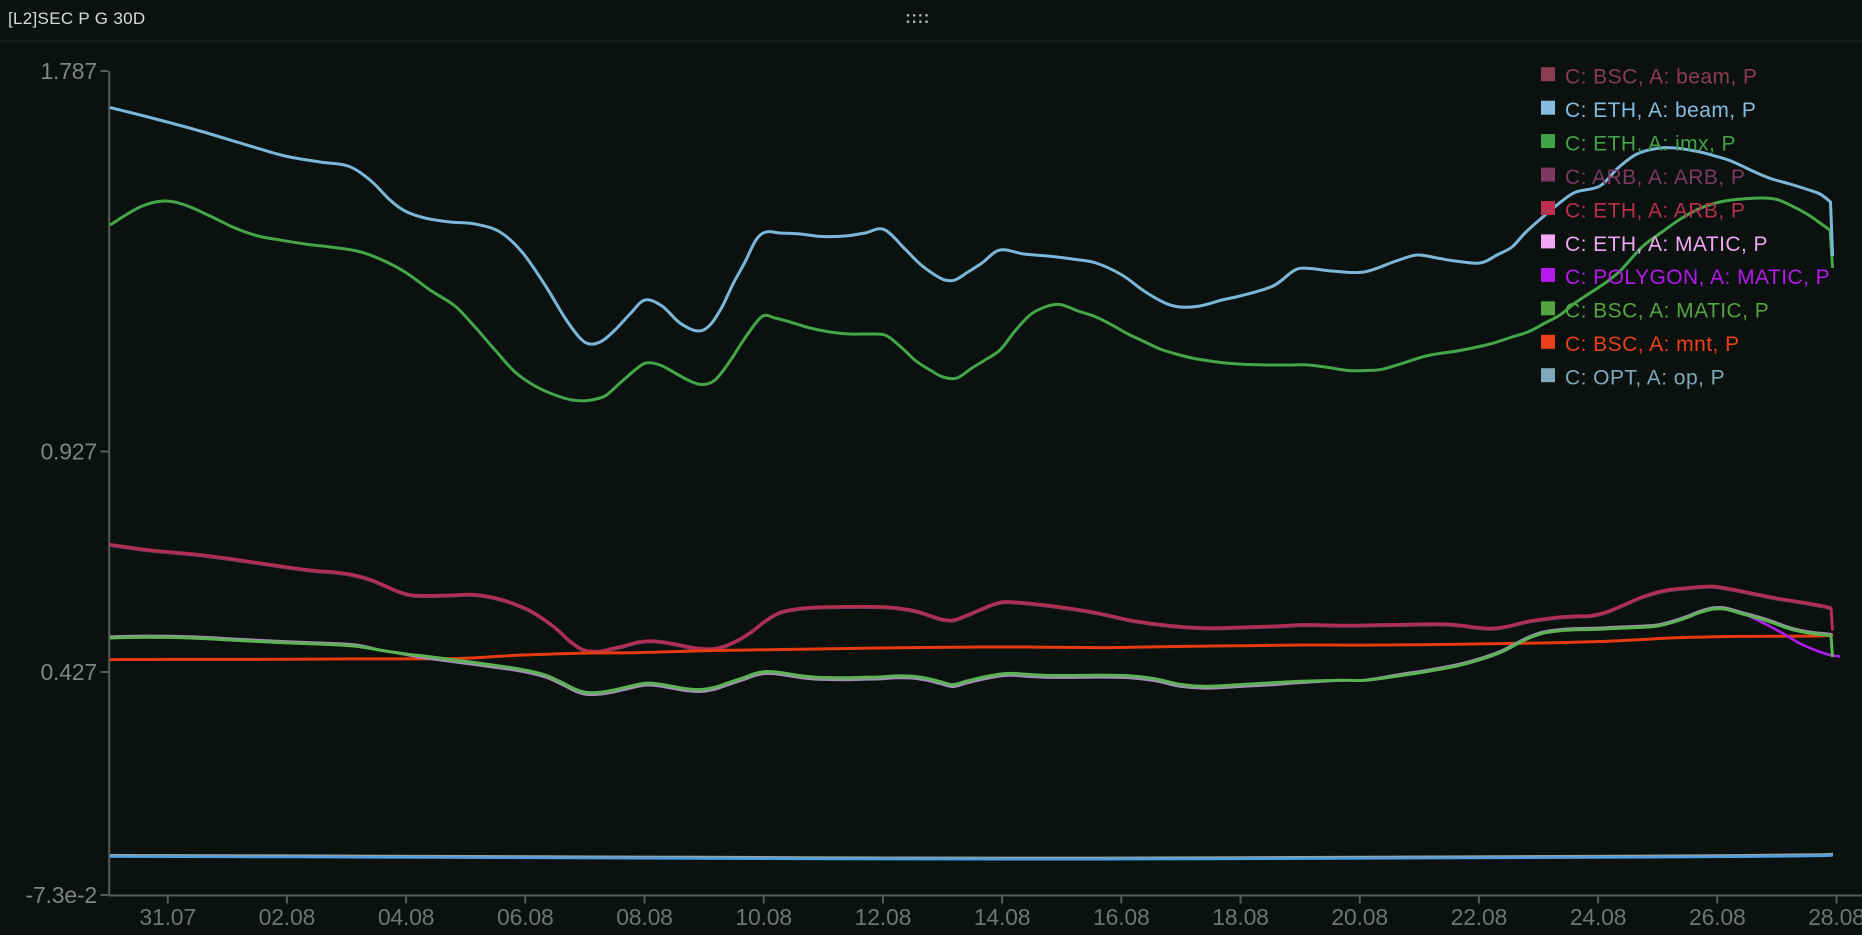 This screenshot has height=935, width=1862. Describe the element at coordinates (167, 917) in the screenshot. I see `svg-text: 31.07` at that location.